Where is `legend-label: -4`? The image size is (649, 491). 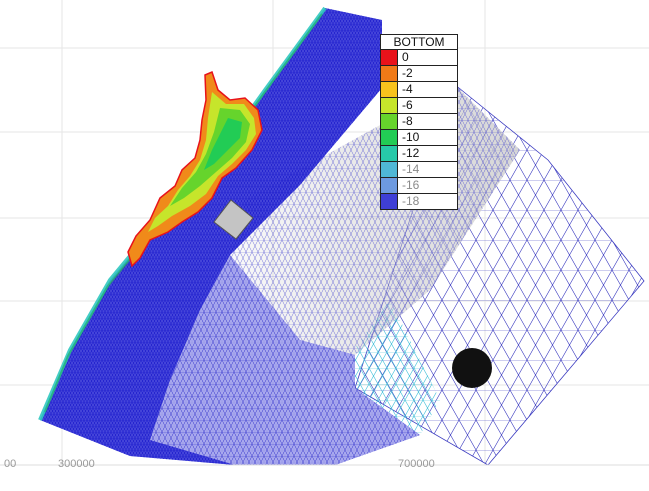
legend-label: -4 is located at coordinates (407, 89).